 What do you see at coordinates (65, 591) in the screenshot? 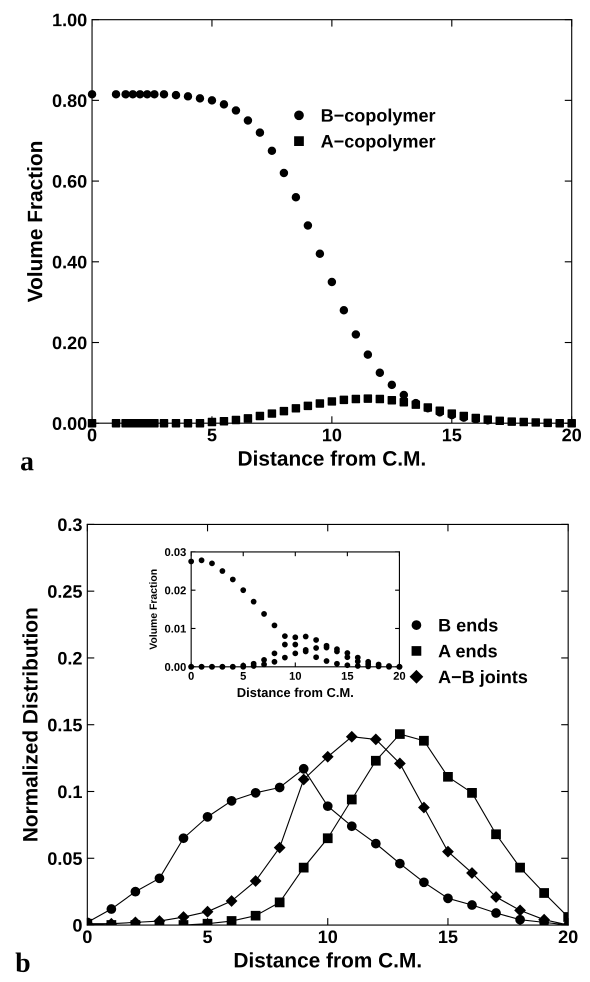
I see `y-tick-label: 0.25` at bounding box center [65, 591].